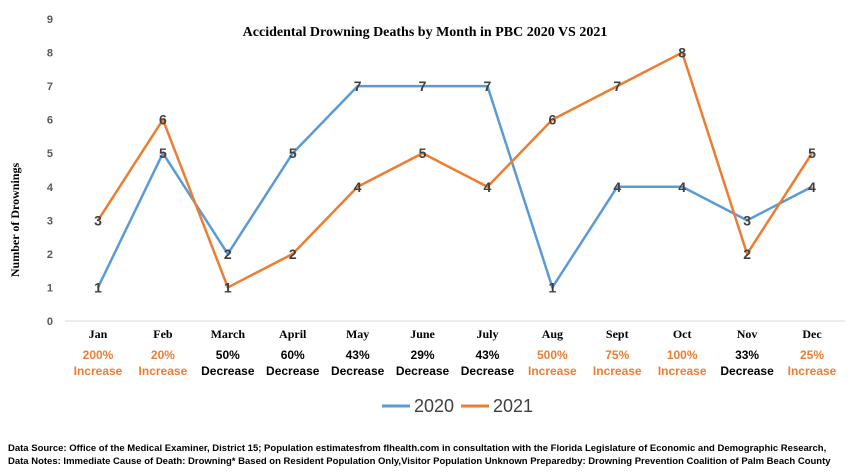 This screenshot has height=472, width=853. Describe the element at coordinates (422, 334) in the screenshot. I see `x-tick-label: June` at that location.